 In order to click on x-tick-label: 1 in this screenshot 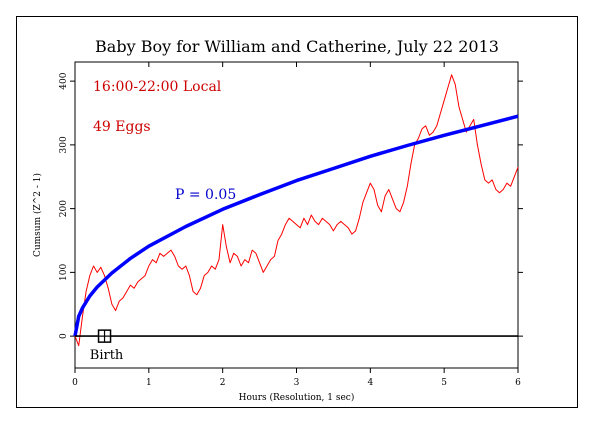, I will do `click(149, 383)`.